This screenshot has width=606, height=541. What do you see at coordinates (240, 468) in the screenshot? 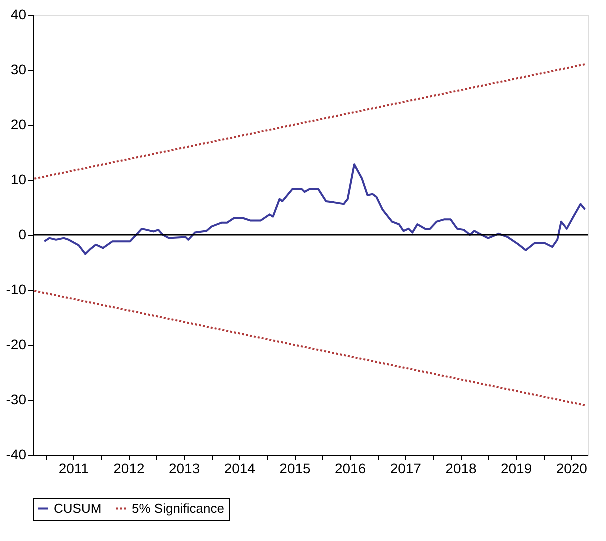
I see `x-tick-label: 2014` at bounding box center [240, 468].